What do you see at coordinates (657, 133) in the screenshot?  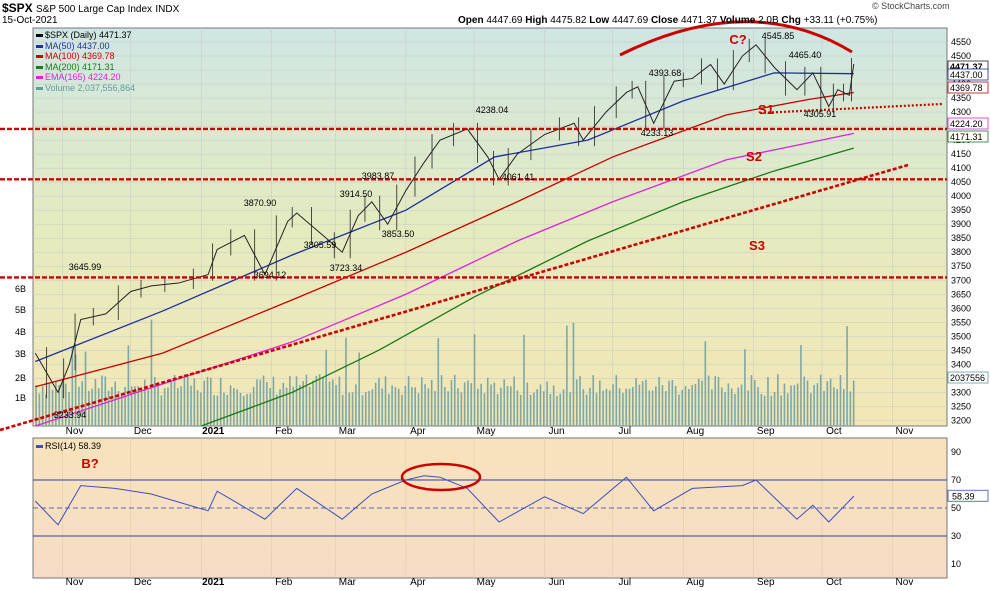 I see `price-level-label: 4233.13` at bounding box center [657, 133].